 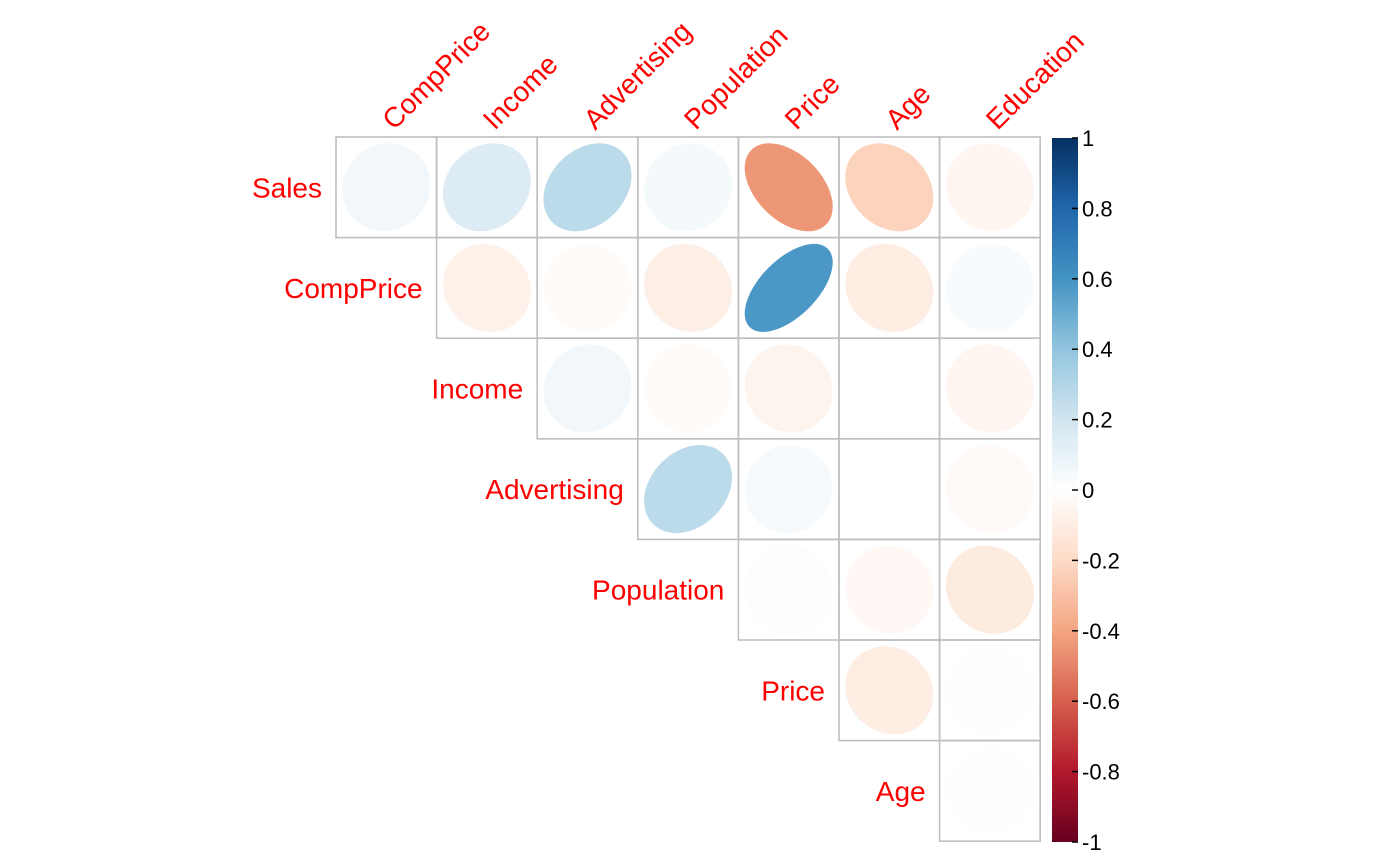 What do you see at coordinates (812, 101) in the screenshot?
I see `column-label: Price` at bounding box center [812, 101].